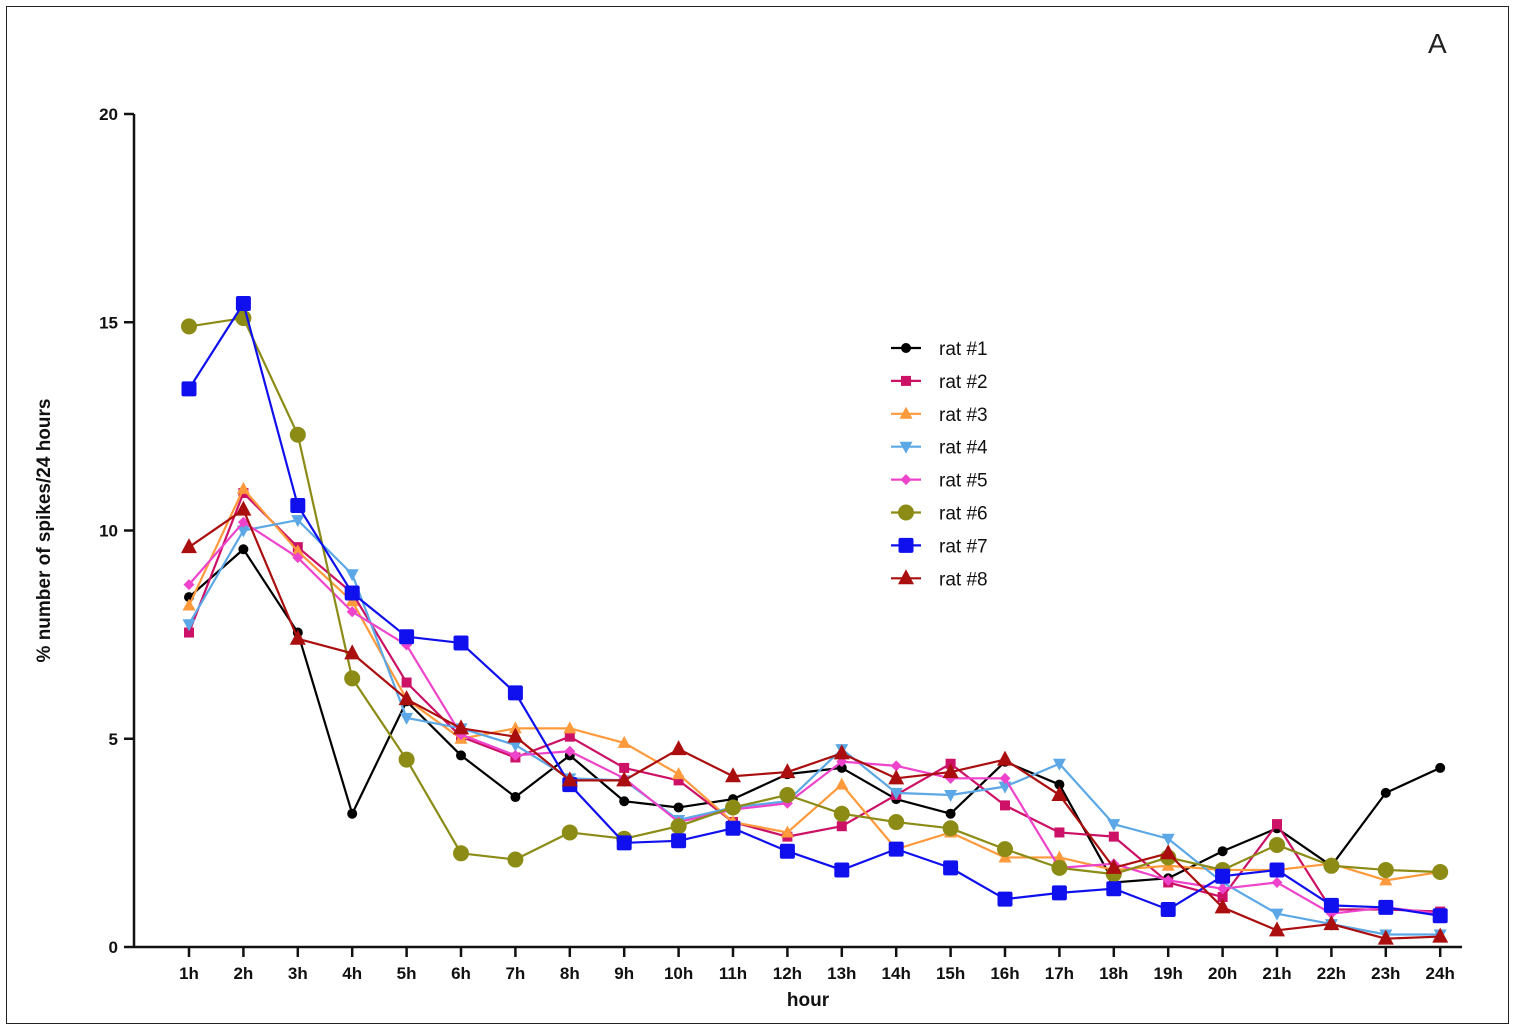  I want to click on x-tick-label: 19h, so click(1168, 973).